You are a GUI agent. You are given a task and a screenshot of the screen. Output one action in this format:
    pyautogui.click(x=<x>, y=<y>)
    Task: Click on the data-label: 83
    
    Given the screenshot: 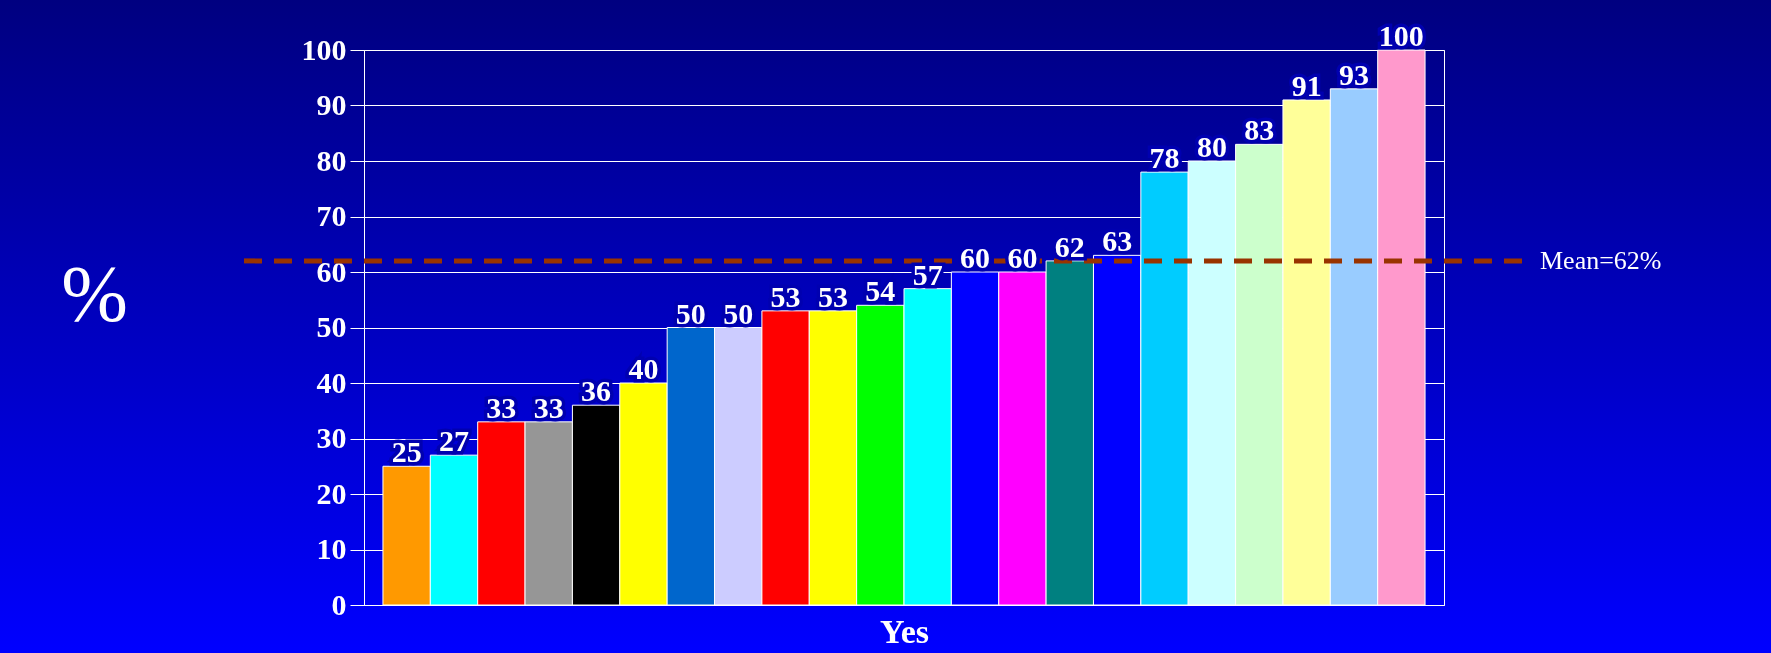 What is the action you would take?
    pyautogui.click(x=1259, y=130)
    